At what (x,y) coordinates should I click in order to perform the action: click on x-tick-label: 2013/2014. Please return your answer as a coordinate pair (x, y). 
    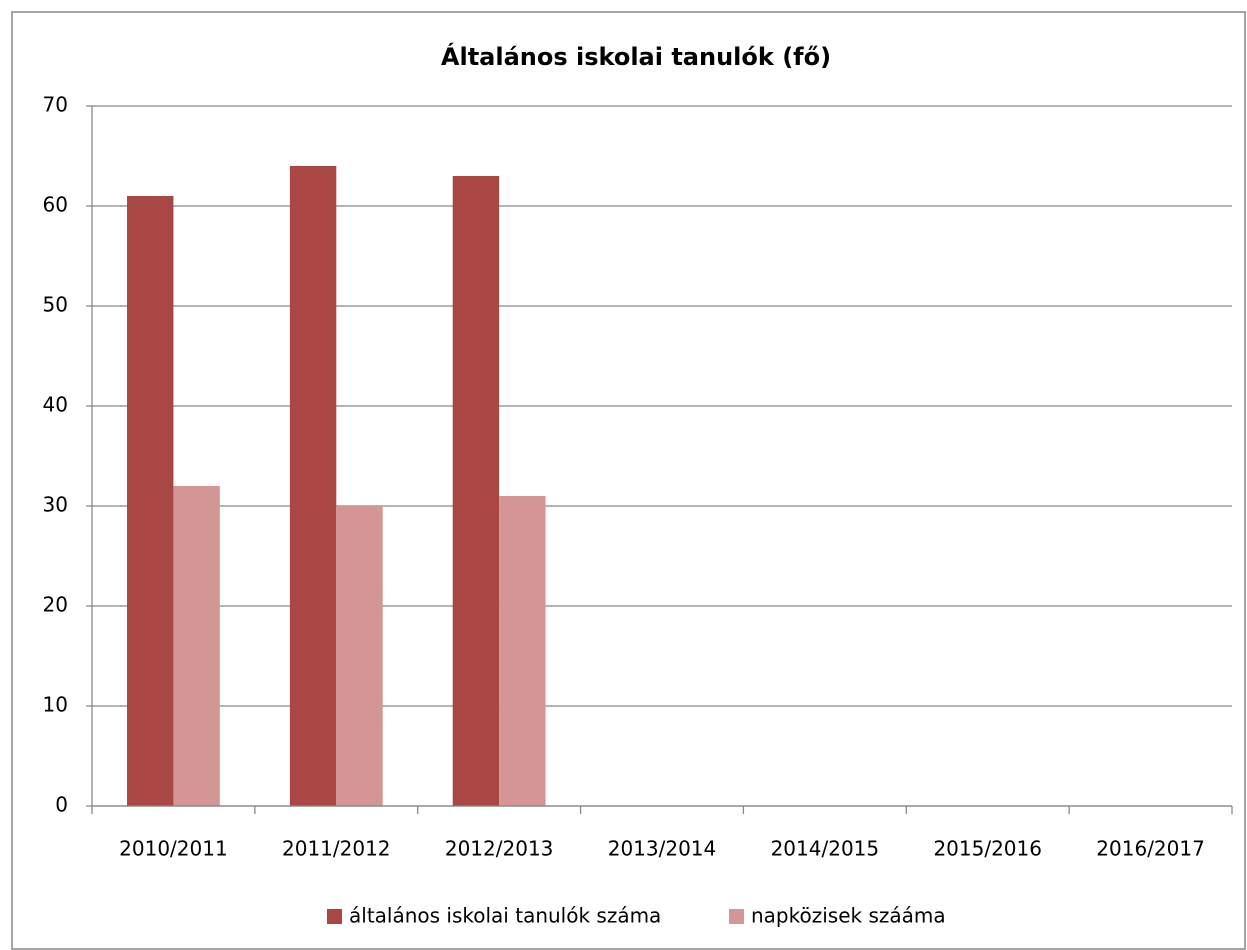
    Looking at the image, I should click on (662, 849).